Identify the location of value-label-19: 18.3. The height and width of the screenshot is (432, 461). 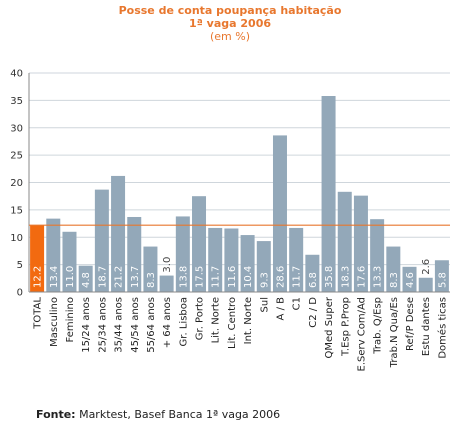
(345, 277).